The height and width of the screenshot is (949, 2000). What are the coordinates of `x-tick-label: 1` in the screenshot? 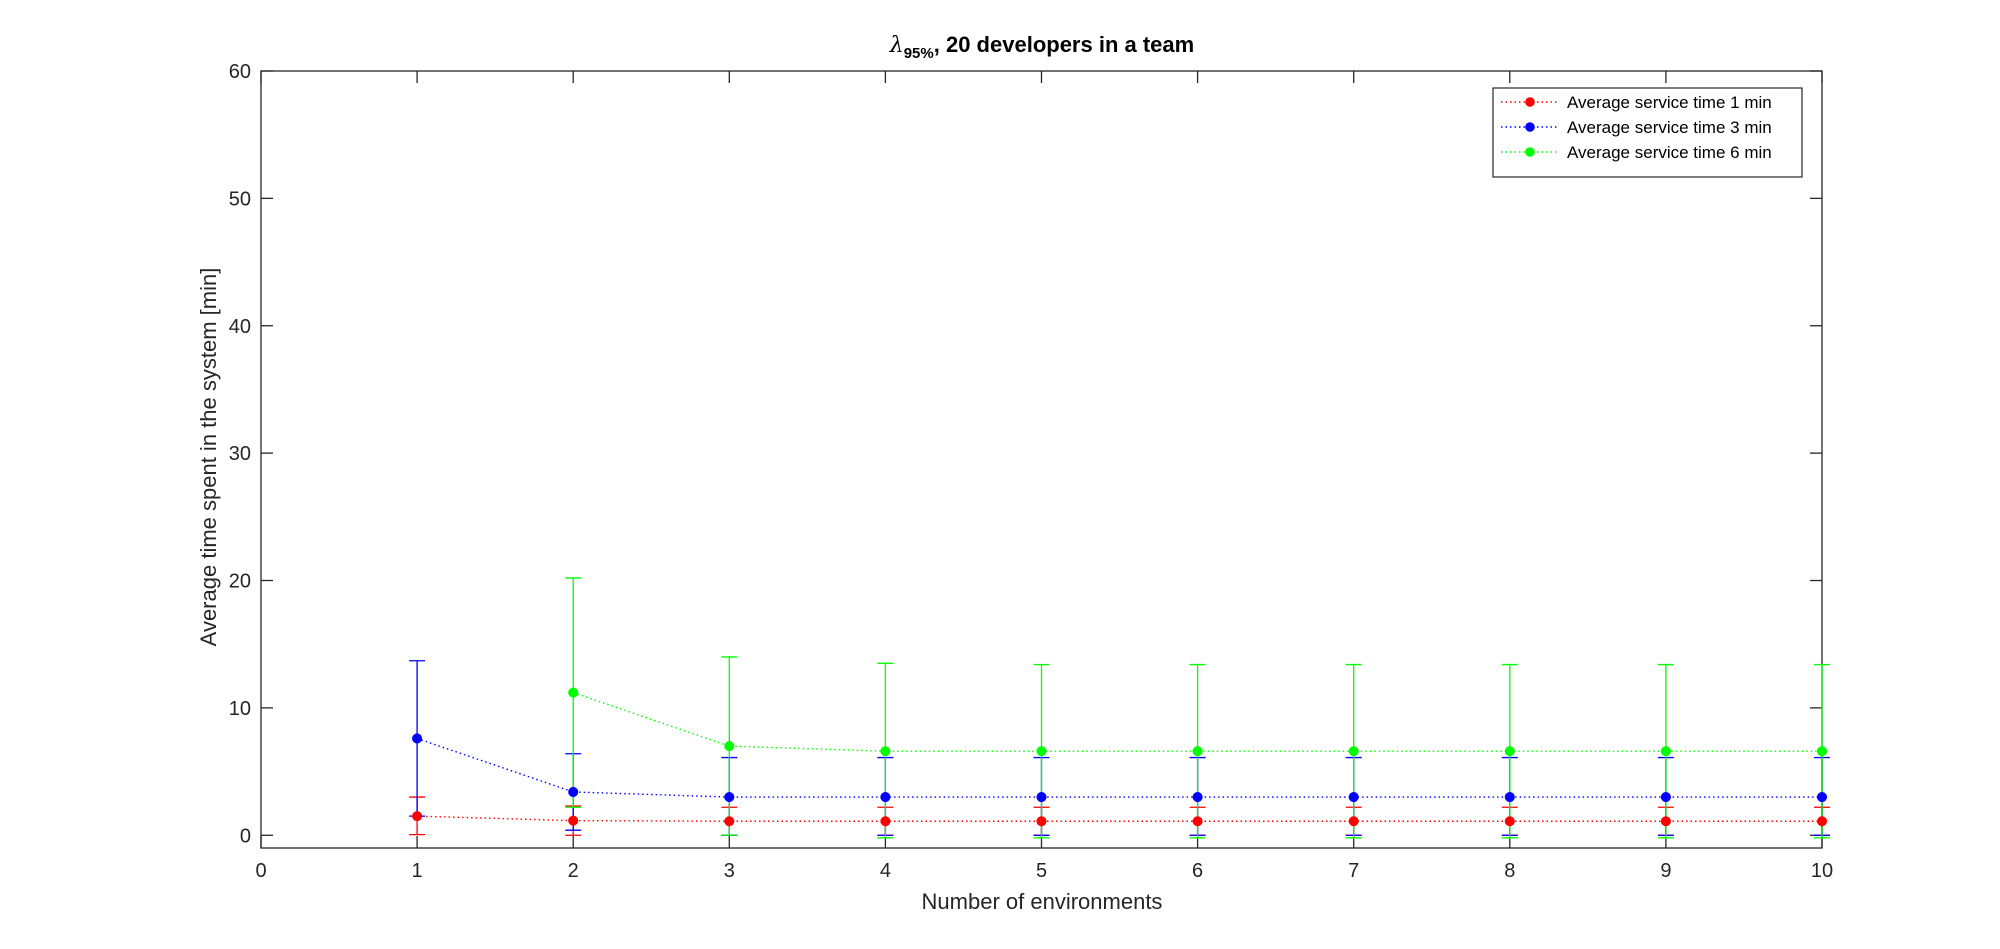 It's located at (417, 871).